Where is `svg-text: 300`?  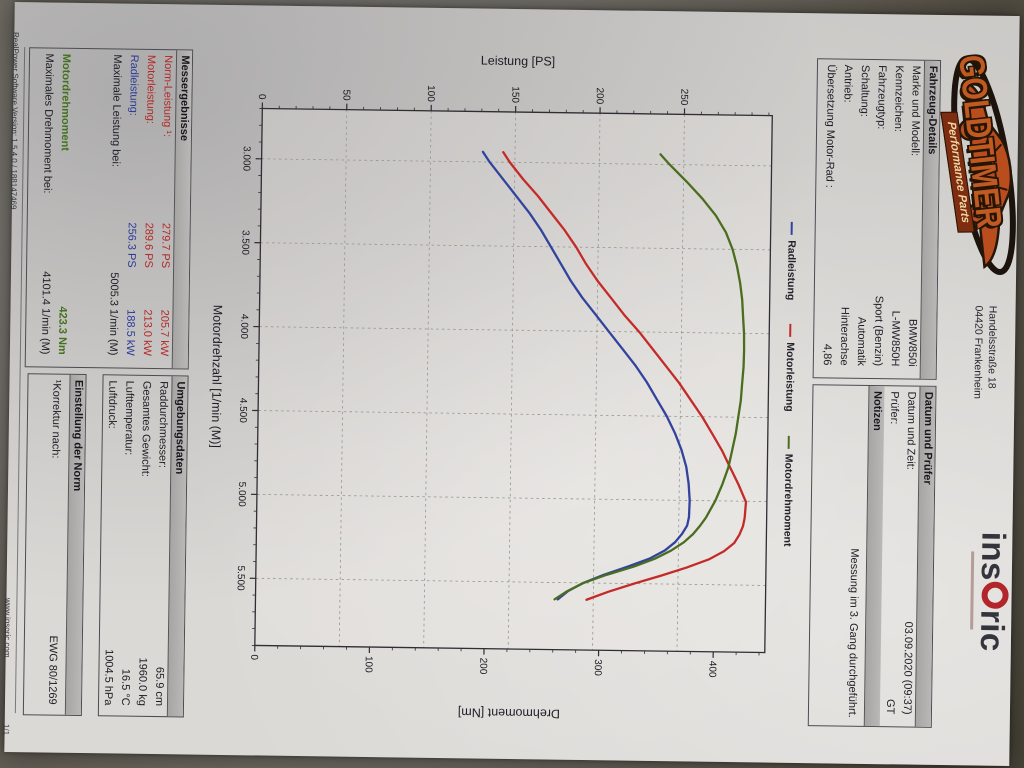
svg-text: 300 is located at coordinates (597, 667).